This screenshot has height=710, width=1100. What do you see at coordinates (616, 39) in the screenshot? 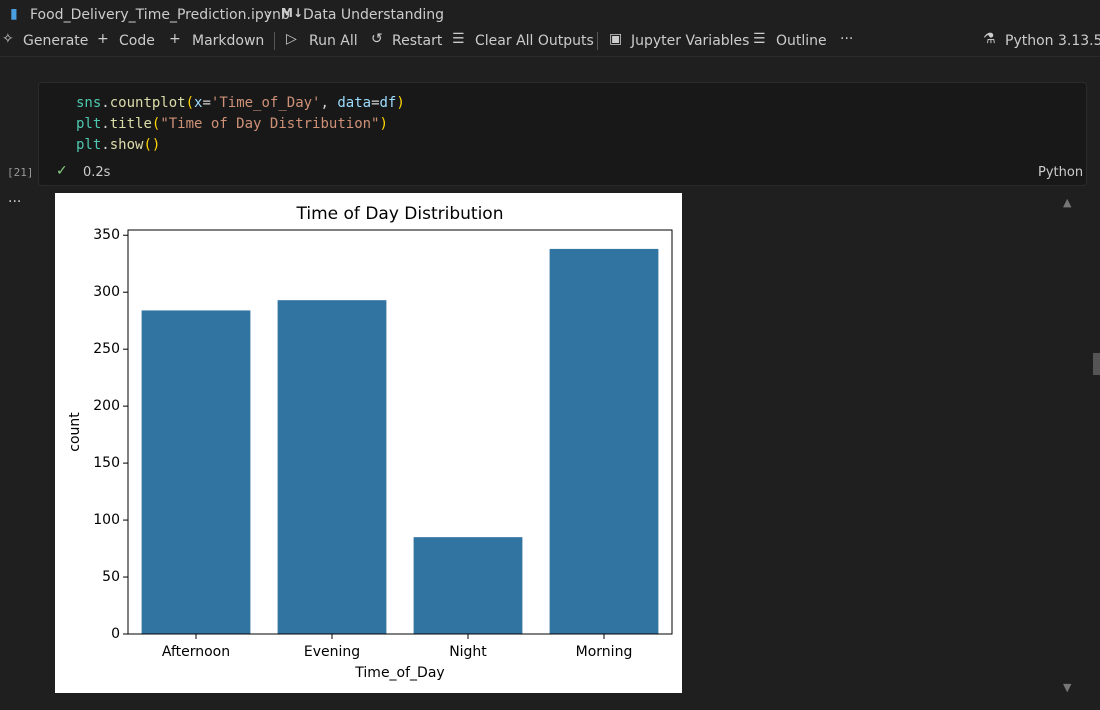
I see `toolbar-icon: ▣` at bounding box center [616, 39].